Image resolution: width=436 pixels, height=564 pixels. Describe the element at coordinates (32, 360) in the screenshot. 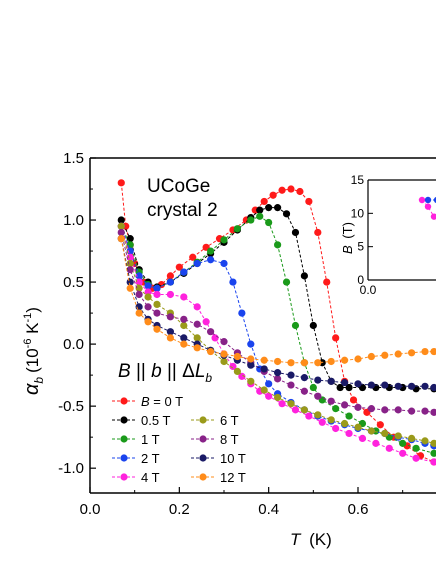

I see `y-axis-unit-pre: (10` at that location.